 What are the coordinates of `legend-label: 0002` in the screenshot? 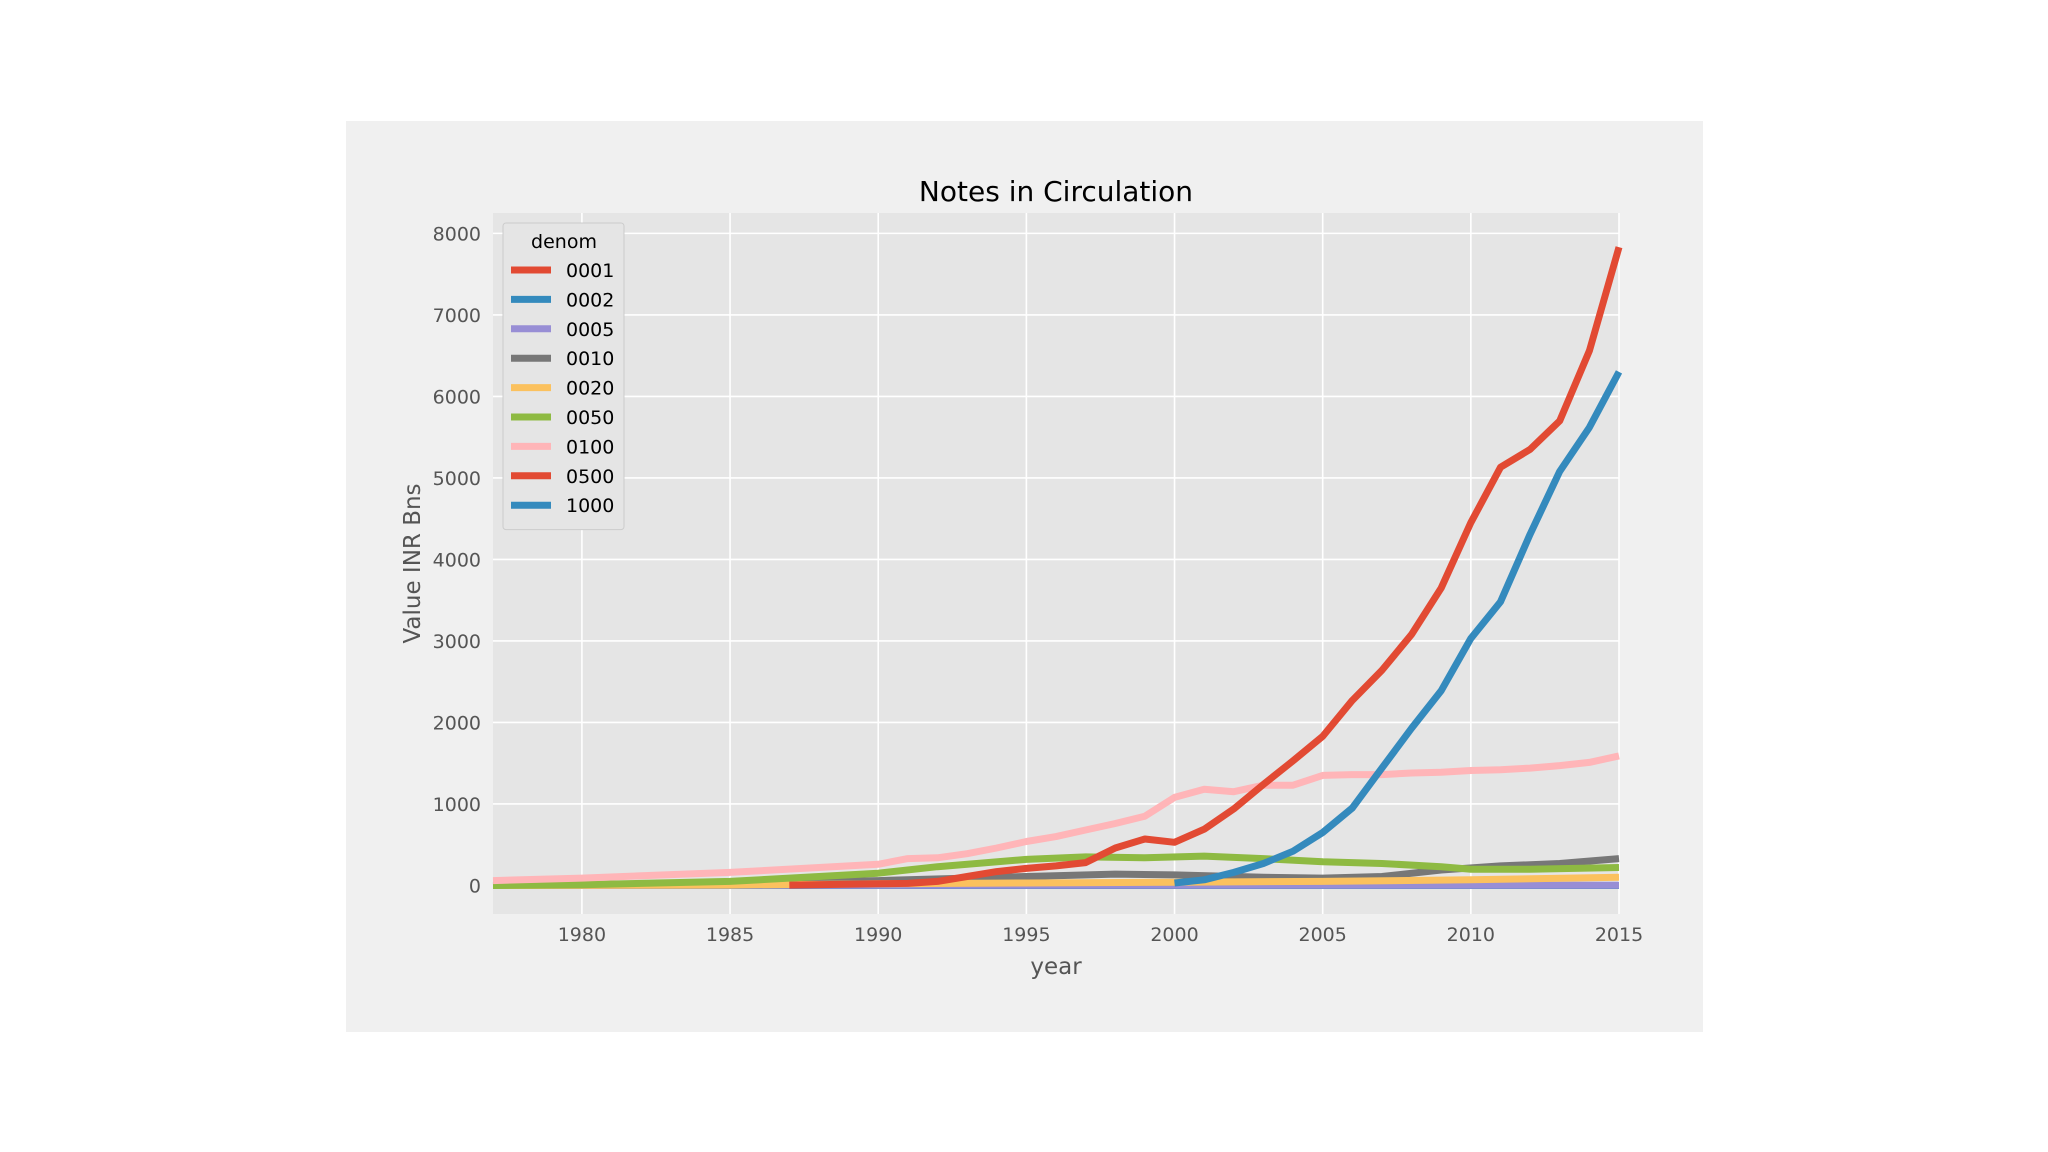 It's located at (590, 300).